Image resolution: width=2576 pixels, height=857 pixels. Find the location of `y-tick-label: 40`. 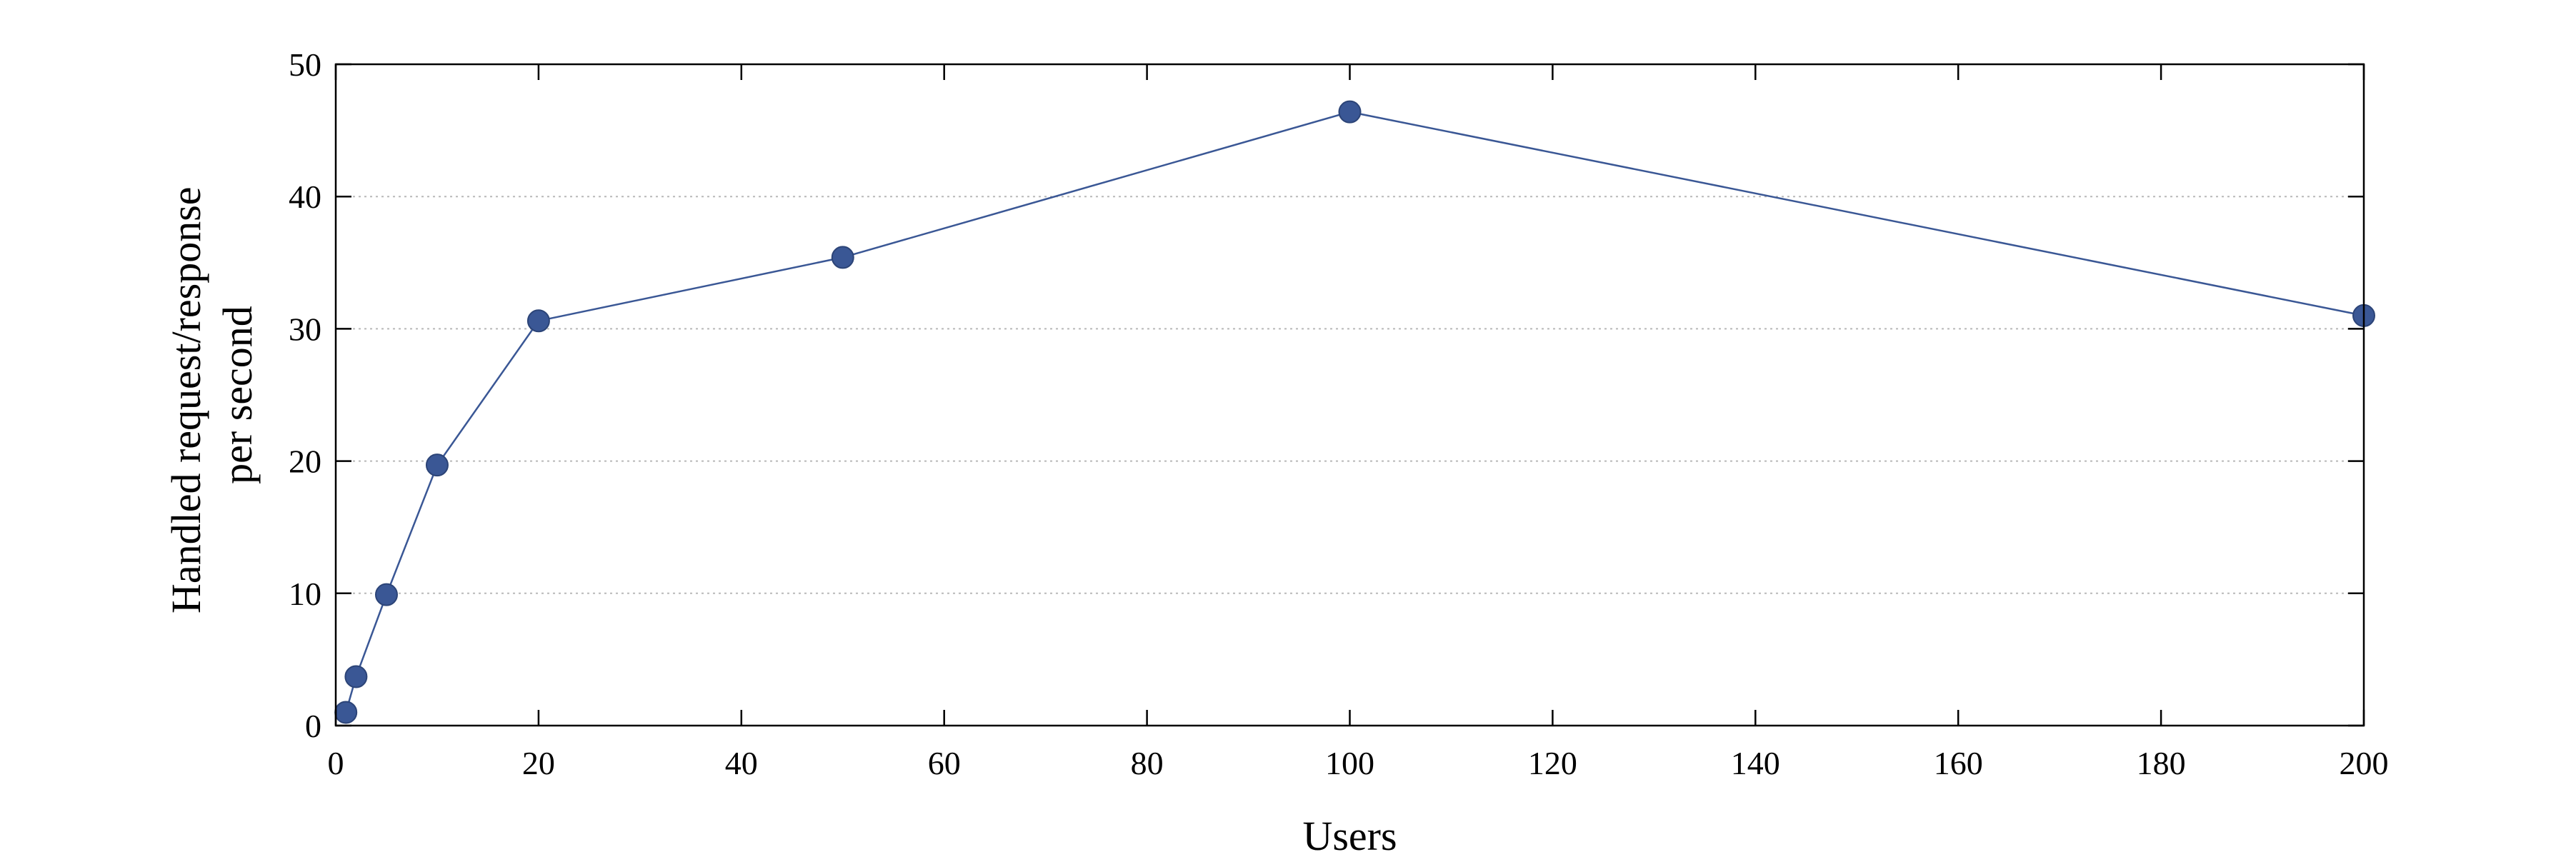

y-tick-label: 40 is located at coordinates (305, 197).